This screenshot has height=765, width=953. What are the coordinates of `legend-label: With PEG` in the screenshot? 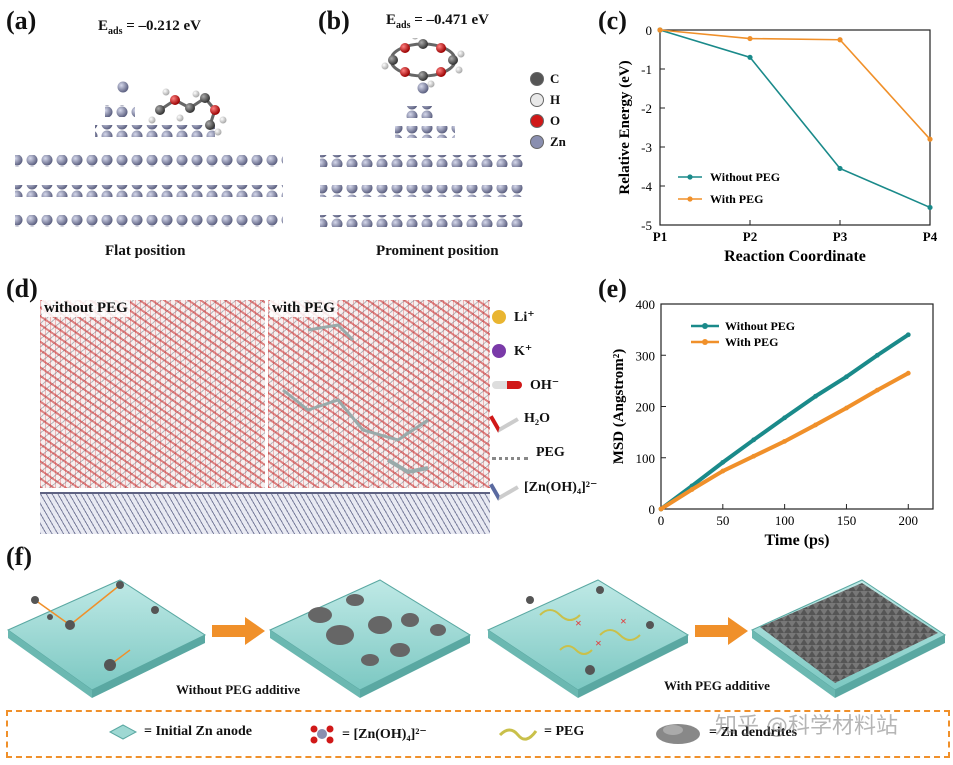 It's located at (736, 199).